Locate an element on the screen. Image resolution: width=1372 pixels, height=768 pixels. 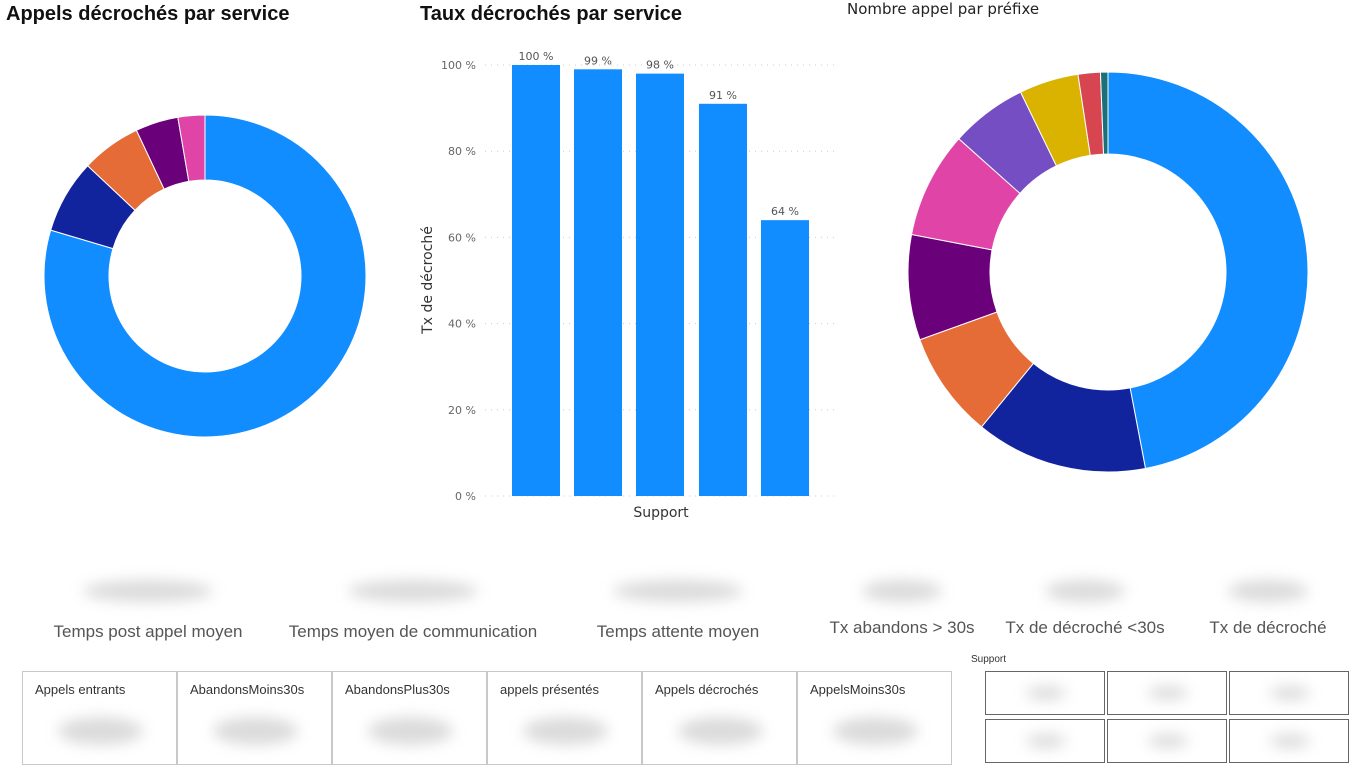
x-axis-label: Support is located at coordinates (661, 513).